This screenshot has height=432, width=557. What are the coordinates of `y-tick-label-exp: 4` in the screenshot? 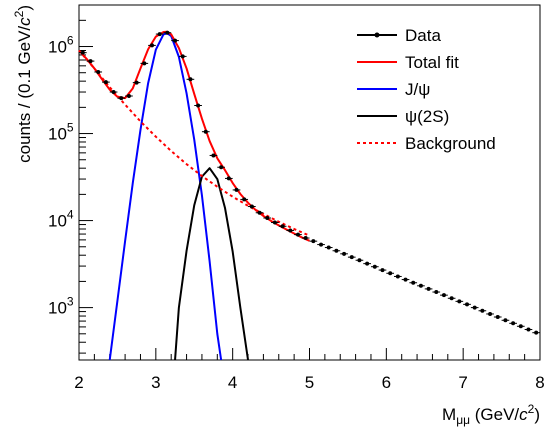 It's located at (70, 215).